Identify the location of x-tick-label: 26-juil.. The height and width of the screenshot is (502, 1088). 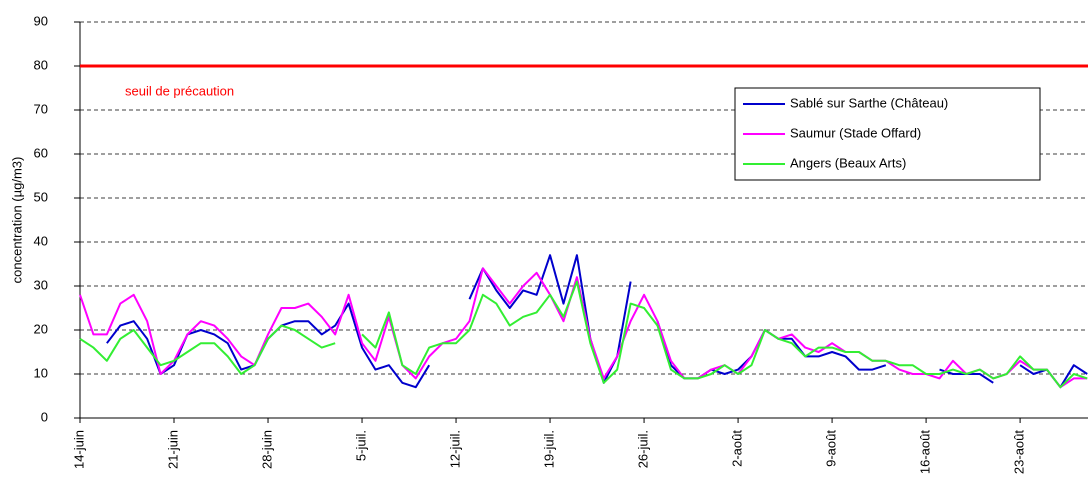
(642, 449).